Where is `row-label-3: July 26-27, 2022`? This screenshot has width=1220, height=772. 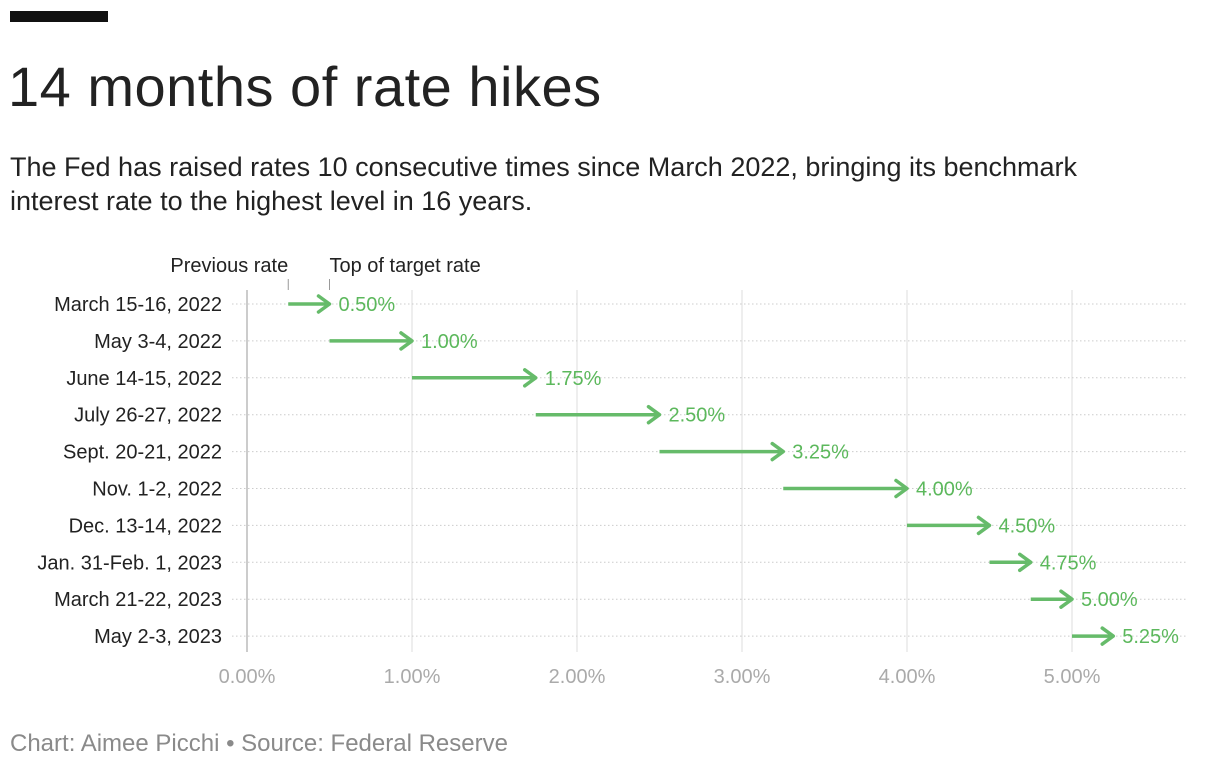
row-label-3: July 26-27, 2022 is located at coordinates (148, 416).